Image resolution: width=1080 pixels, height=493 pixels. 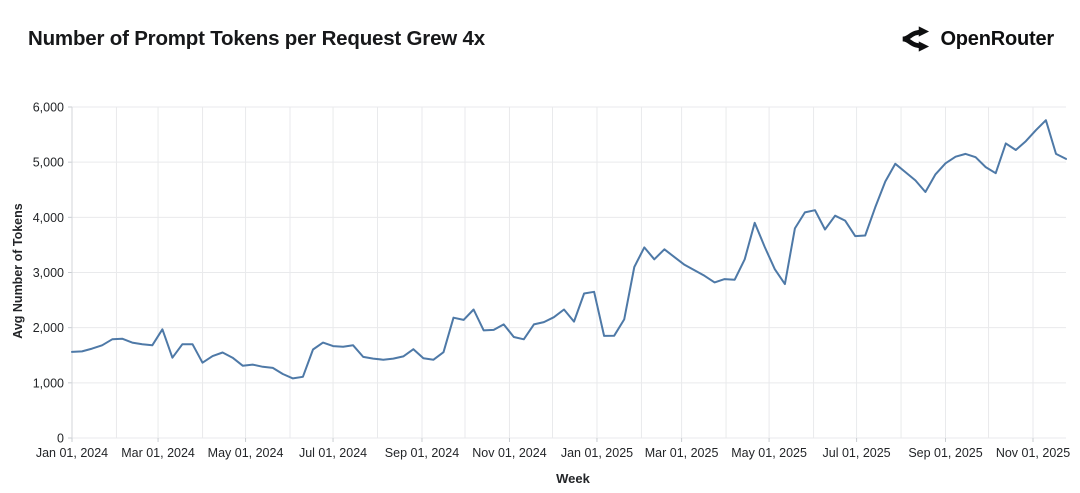 What do you see at coordinates (857, 453) in the screenshot?
I see `x-axis-tick-label: Jul 01, 2025` at bounding box center [857, 453].